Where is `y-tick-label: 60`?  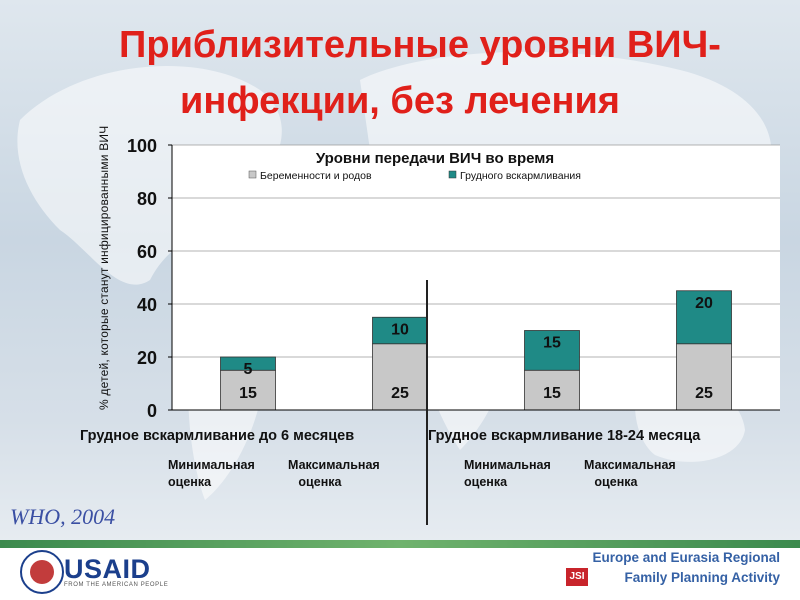
y-tick-label: 60 is located at coordinates (147, 252).